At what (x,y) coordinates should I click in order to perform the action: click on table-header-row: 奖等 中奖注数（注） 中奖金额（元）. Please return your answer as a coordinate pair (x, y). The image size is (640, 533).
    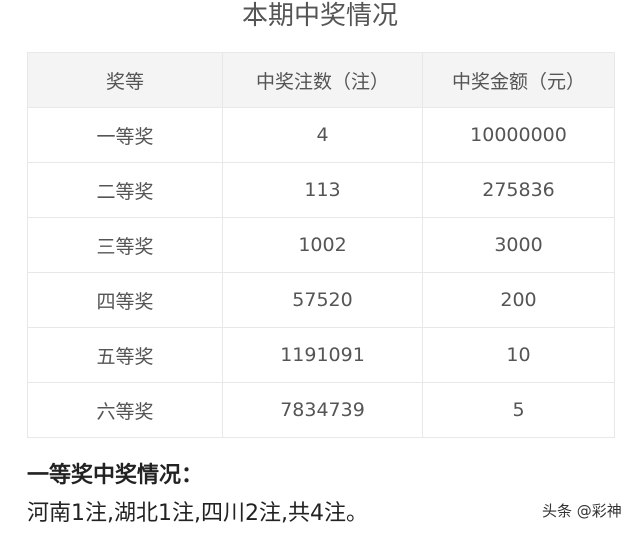
    Looking at the image, I should click on (321, 80).